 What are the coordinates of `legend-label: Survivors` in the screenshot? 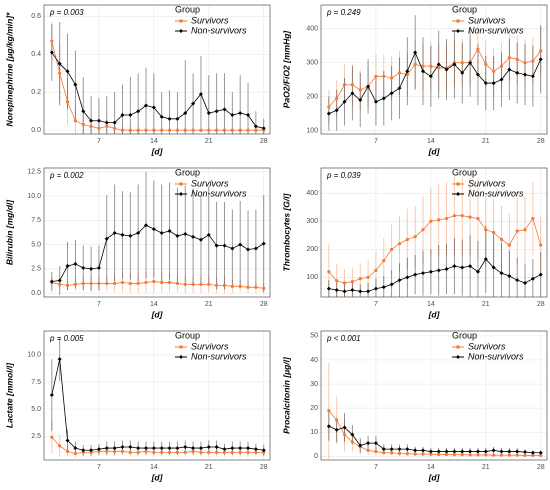 It's located at (487, 183).